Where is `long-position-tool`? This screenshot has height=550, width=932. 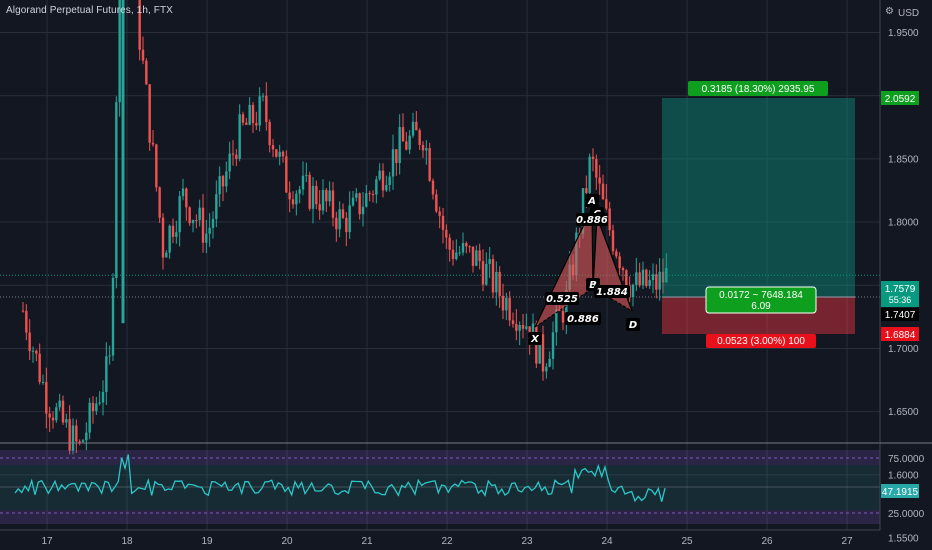 long-position-tool is located at coordinates (758, 216).